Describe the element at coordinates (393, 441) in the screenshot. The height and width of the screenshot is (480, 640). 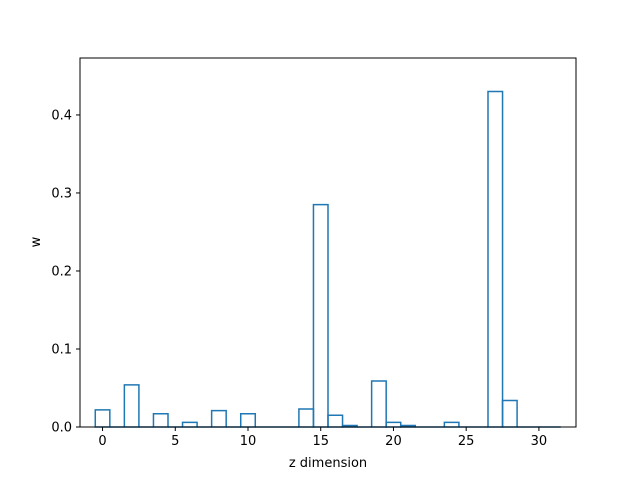
I see `x-tick-label: 20` at that location.